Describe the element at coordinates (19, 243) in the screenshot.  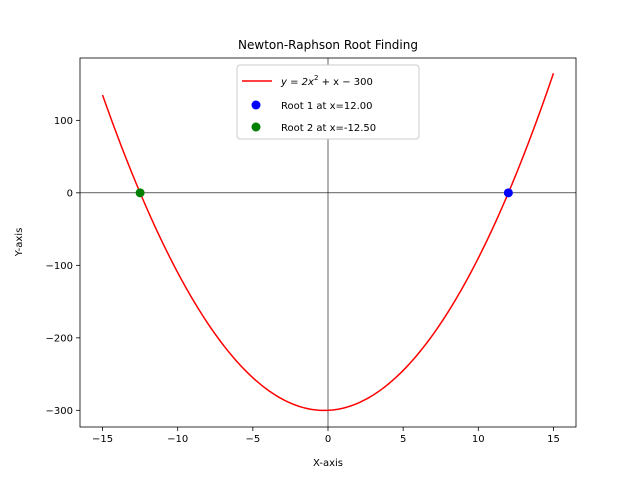
I see `y-axis-label: Y-axis` at that location.